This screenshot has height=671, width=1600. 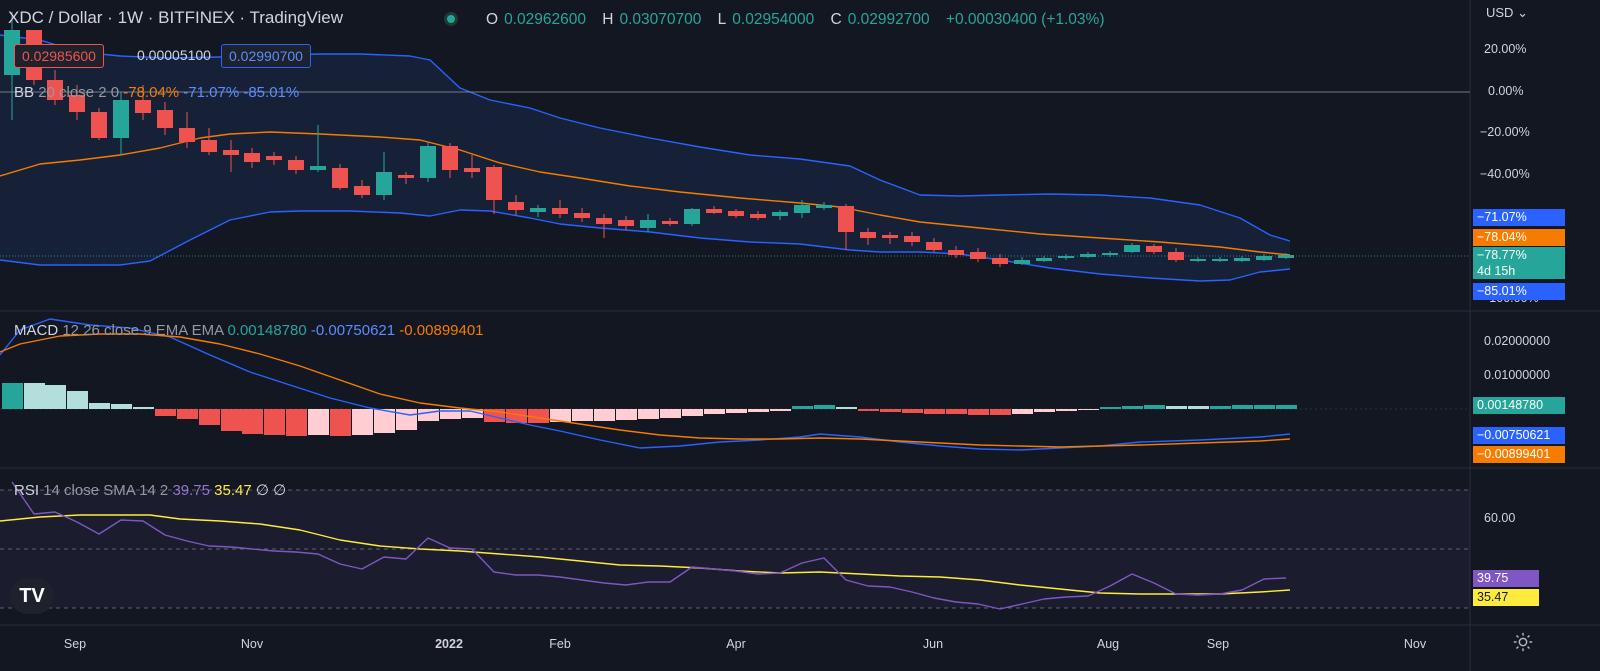 I want to click on market-status-icon, so click(x=451, y=19).